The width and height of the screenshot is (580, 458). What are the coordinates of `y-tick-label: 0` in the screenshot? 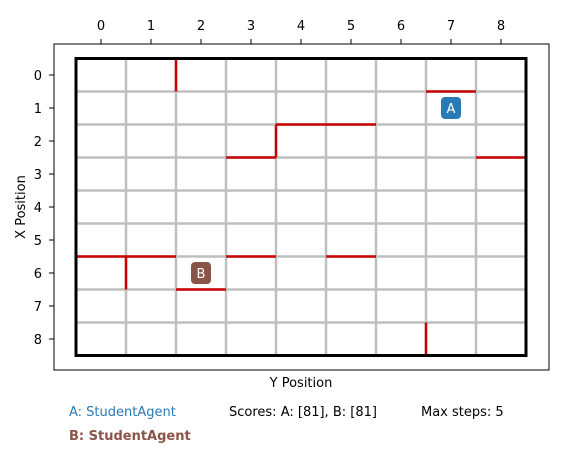 It's located at (38, 76).